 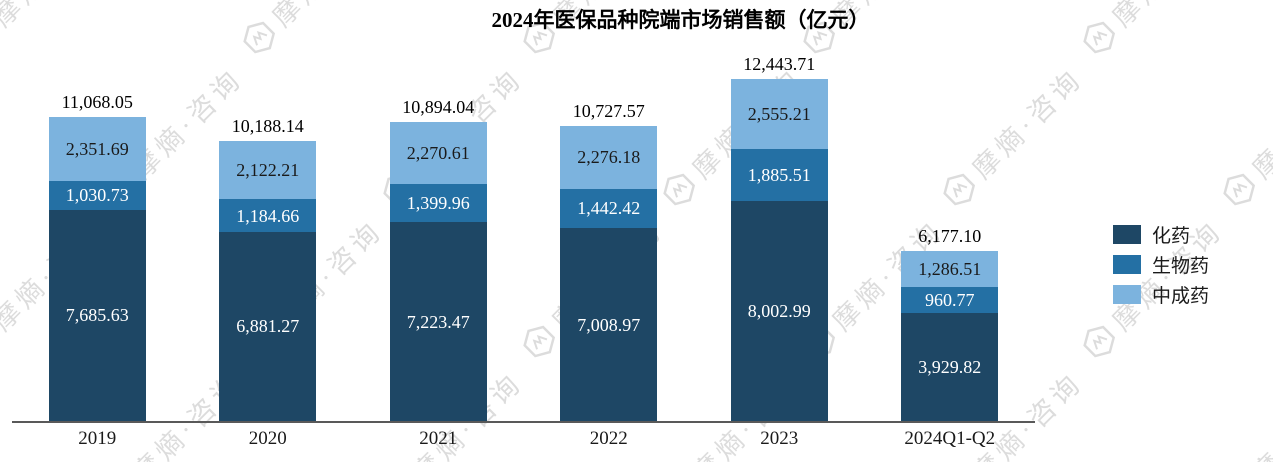 I want to click on bar-segment-bio: 1,184.66, so click(x=268, y=215).